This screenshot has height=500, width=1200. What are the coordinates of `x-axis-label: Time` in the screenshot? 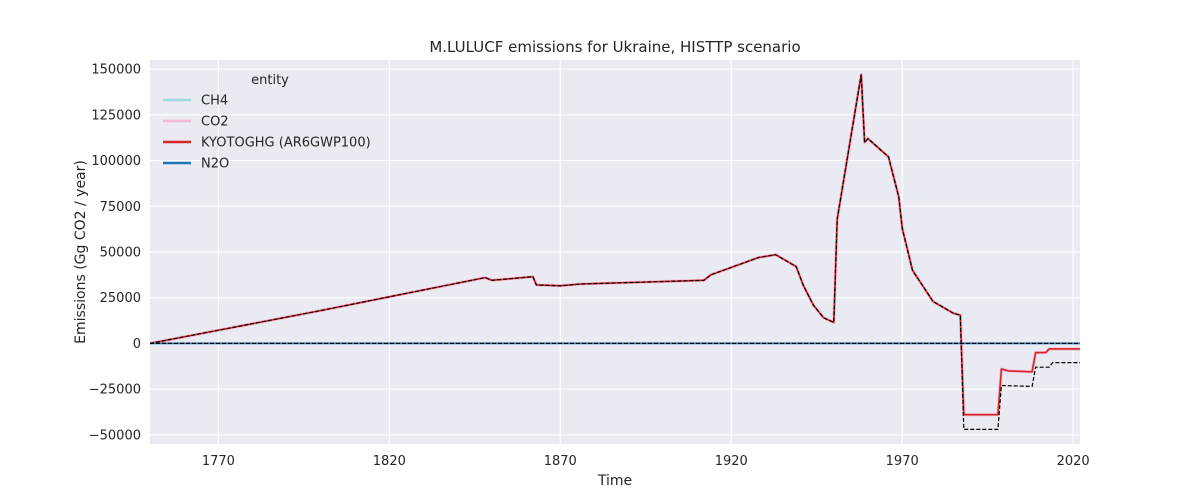 It's located at (614, 481).